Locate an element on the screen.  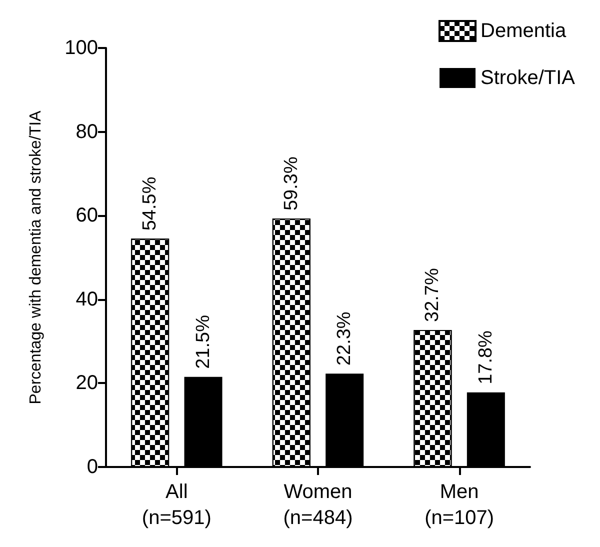
x-tick-label: Men (n=107) is located at coordinates (459, 505).